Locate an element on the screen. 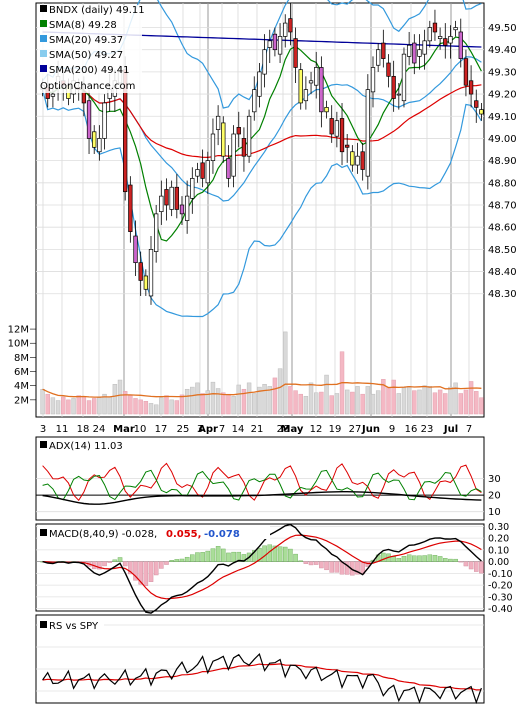 The width and height of the screenshot is (526, 706). macd-y-tick-label: 0.10 is located at coordinates (498, 550).